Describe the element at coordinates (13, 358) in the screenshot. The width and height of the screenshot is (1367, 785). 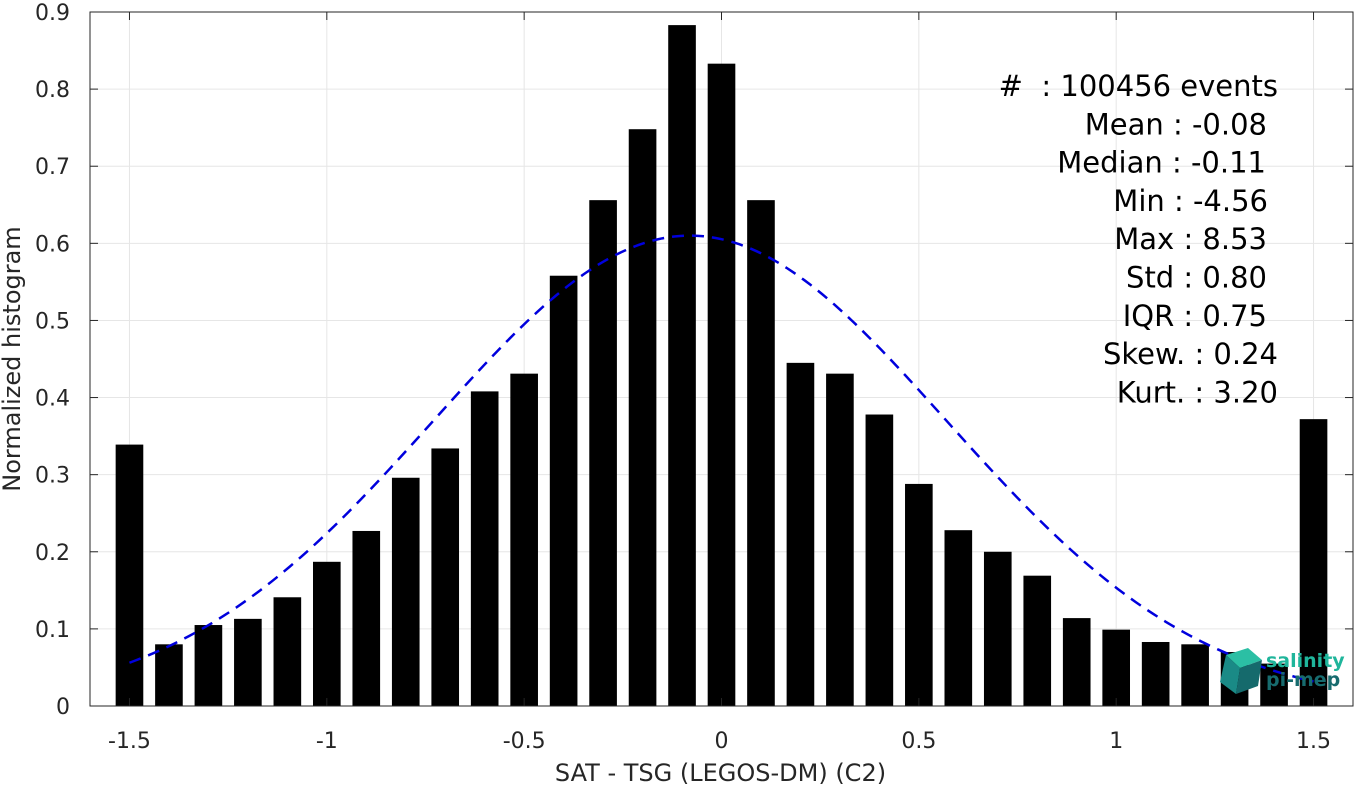
I see `y-axis-label: Normalized histogram` at that location.